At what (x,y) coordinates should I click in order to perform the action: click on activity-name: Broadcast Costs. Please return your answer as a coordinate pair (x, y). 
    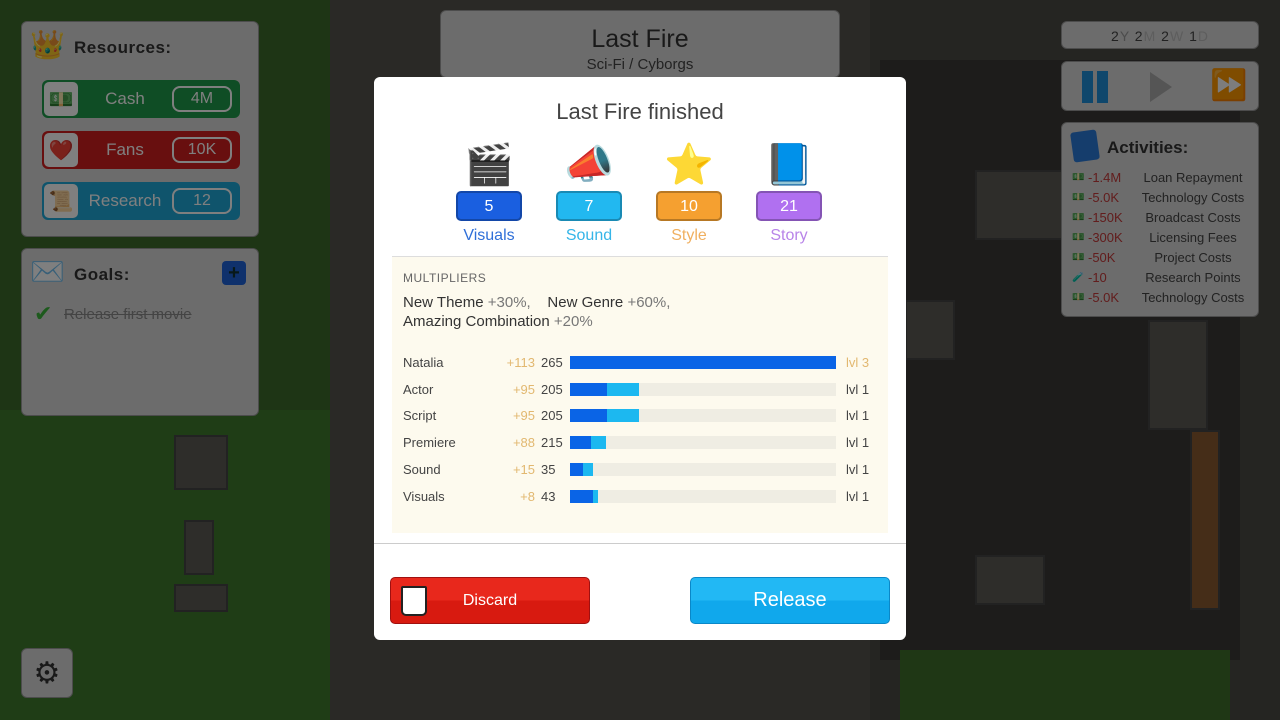
    Looking at the image, I should click on (1193, 217).